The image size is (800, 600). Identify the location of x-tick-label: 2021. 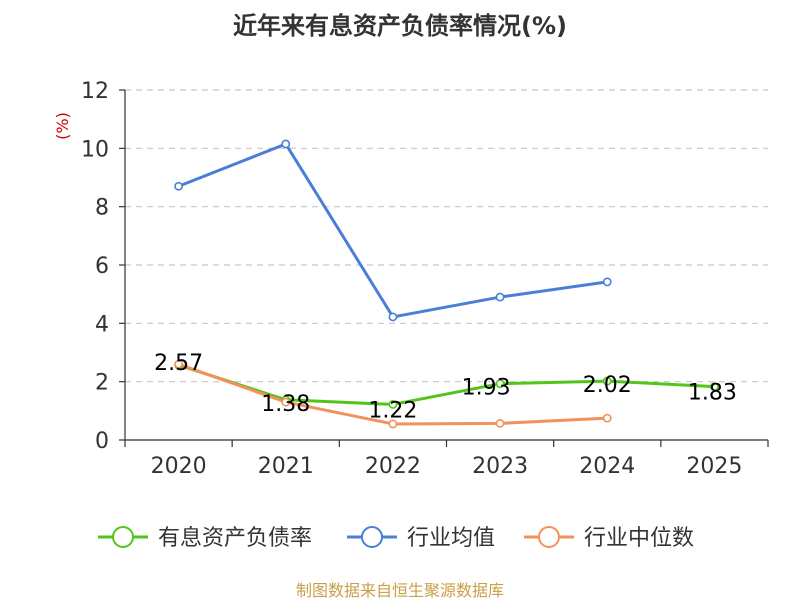
(286, 466).